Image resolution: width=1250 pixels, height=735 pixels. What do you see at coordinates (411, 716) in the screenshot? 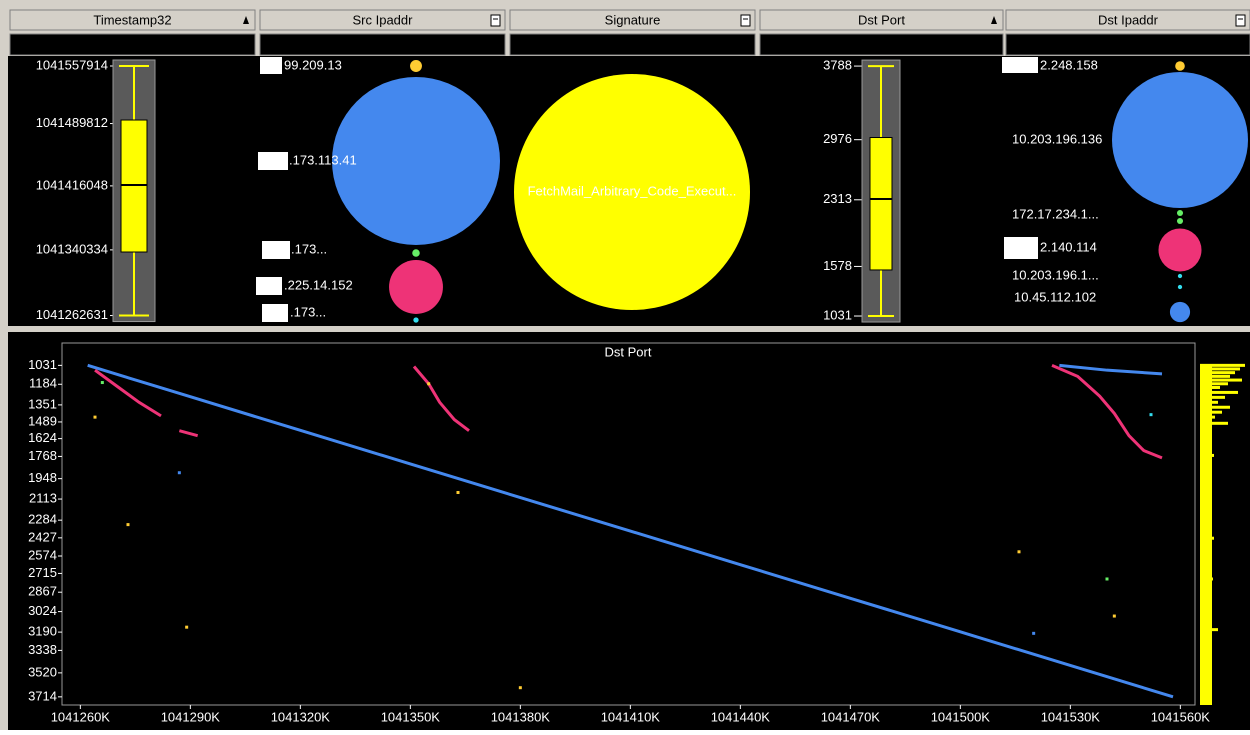
I see `x-tick-label: 1041350K` at bounding box center [411, 716].